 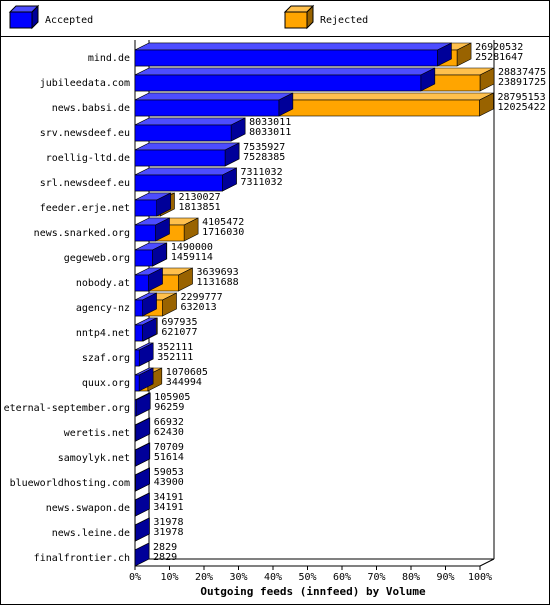 I want to click on value-label: 2130027, so click(x=199, y=197).